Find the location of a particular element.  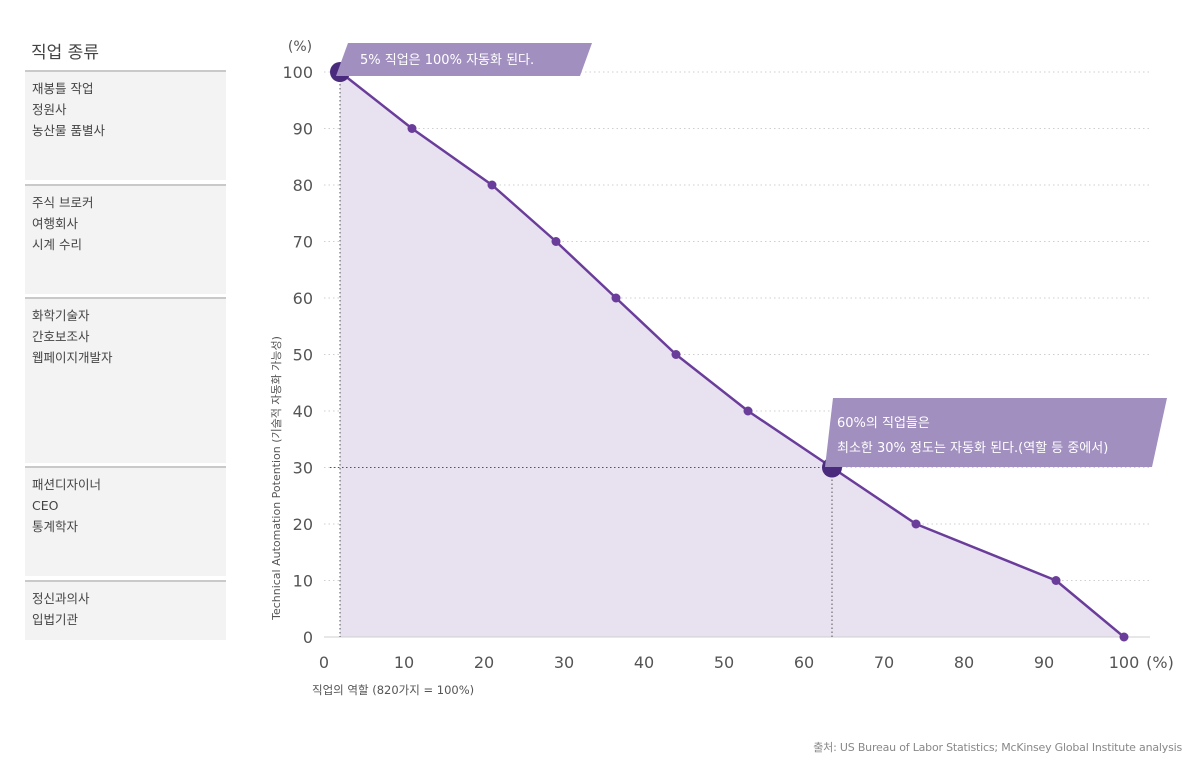

x-axis-title: 직업의 역할 (820가지 = 100%) is located at coordinates (393, 690).